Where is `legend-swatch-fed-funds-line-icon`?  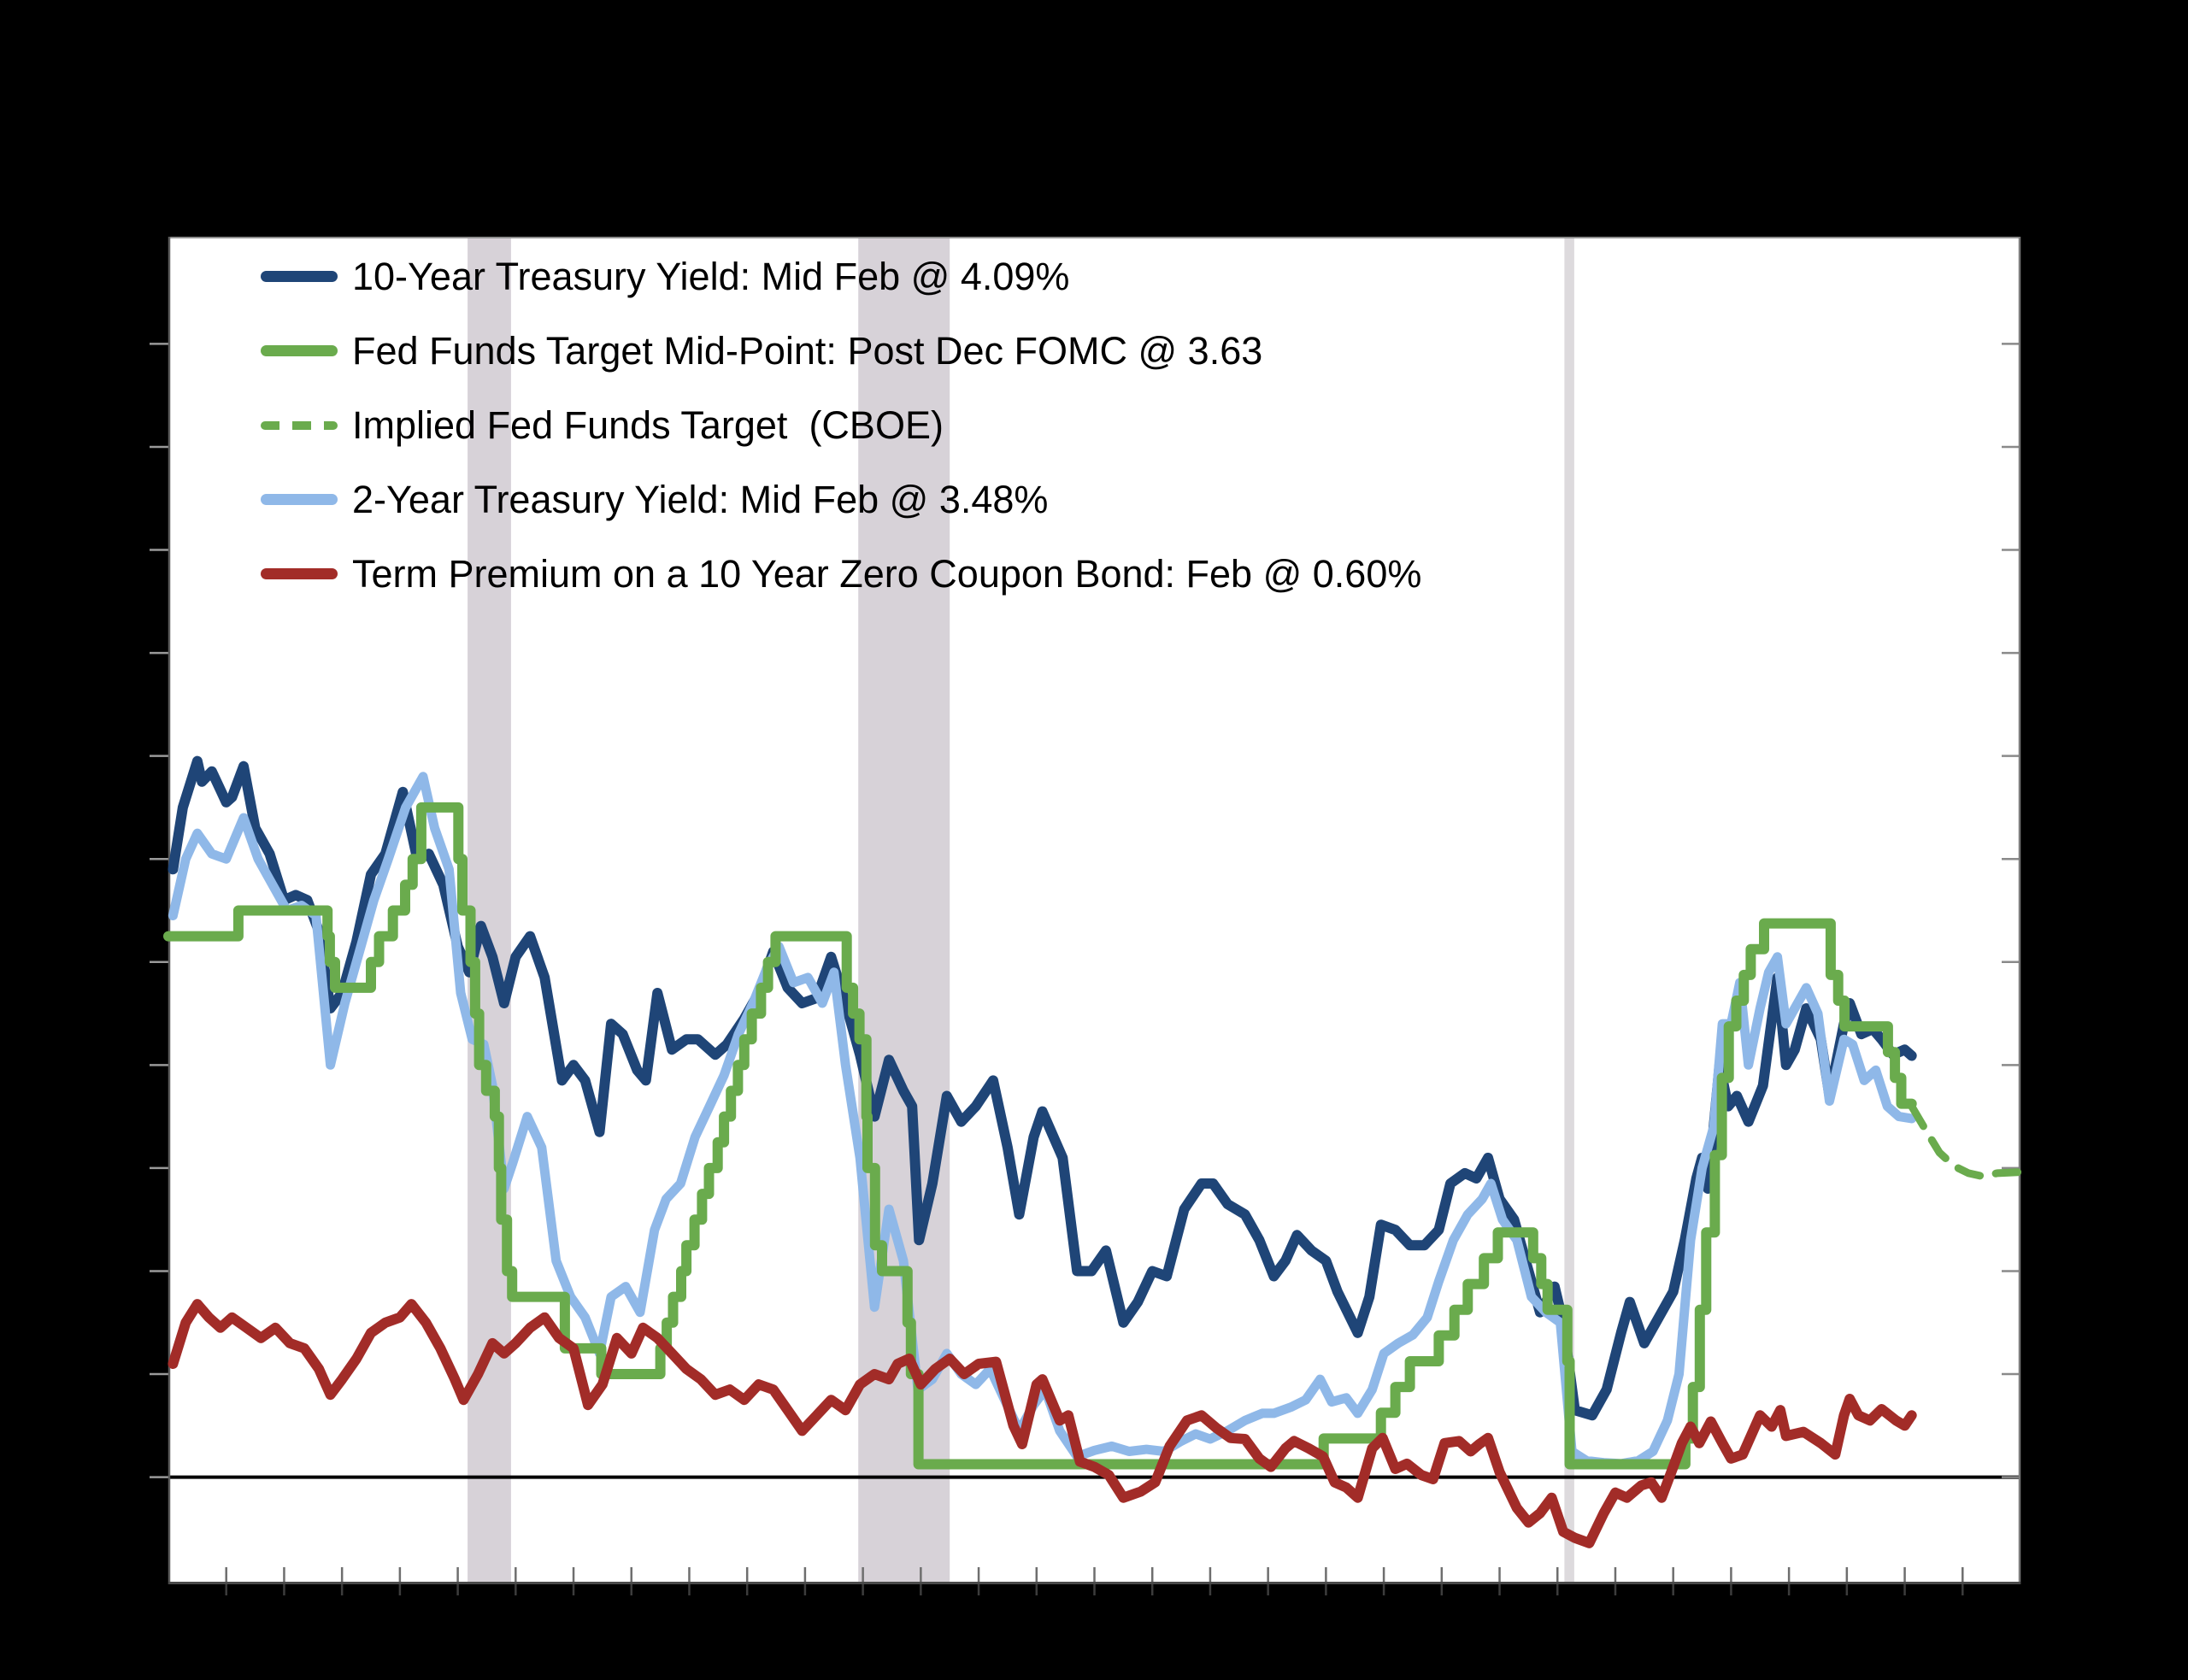 legend-swatch-fed-funds-line-icon is located at coordinates (299, 350).